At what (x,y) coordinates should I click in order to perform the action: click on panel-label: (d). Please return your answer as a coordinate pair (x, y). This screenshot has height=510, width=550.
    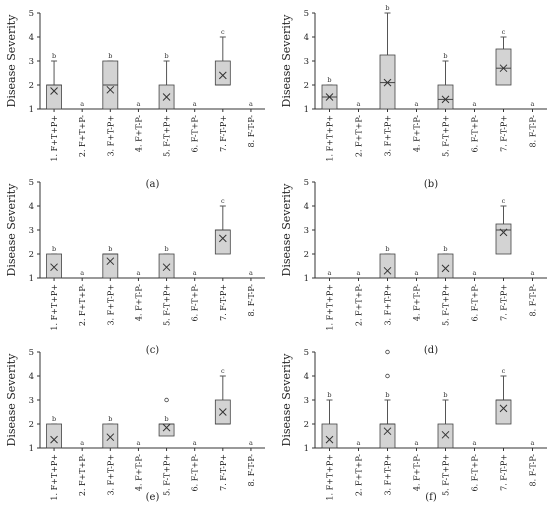
    Looking at the image, I should click on (431, 350).